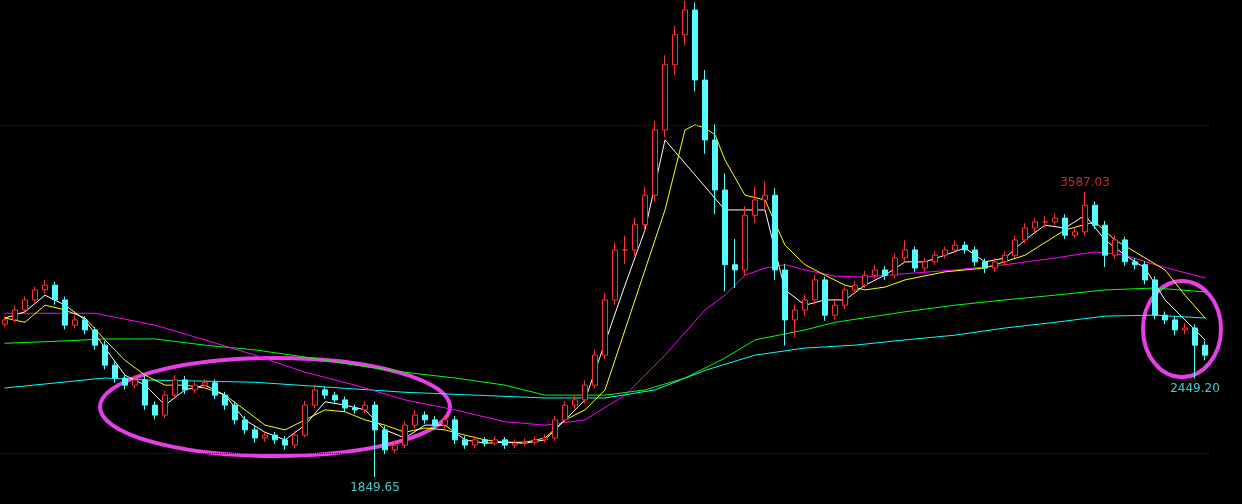 This screenshot has height=504, width=1242. I want to click on annotation: 3587.03, so click(1085, 181).